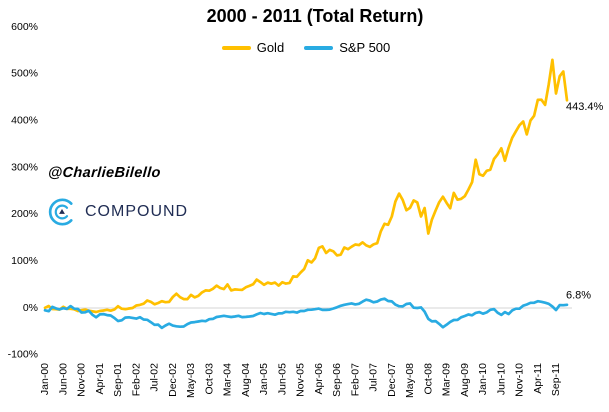 The image size is (609, 412). What do you see at coordinates (228, 379) in the screenshot?
I see `x-tick-label: Mar-04` at bounding box center [228, 379].